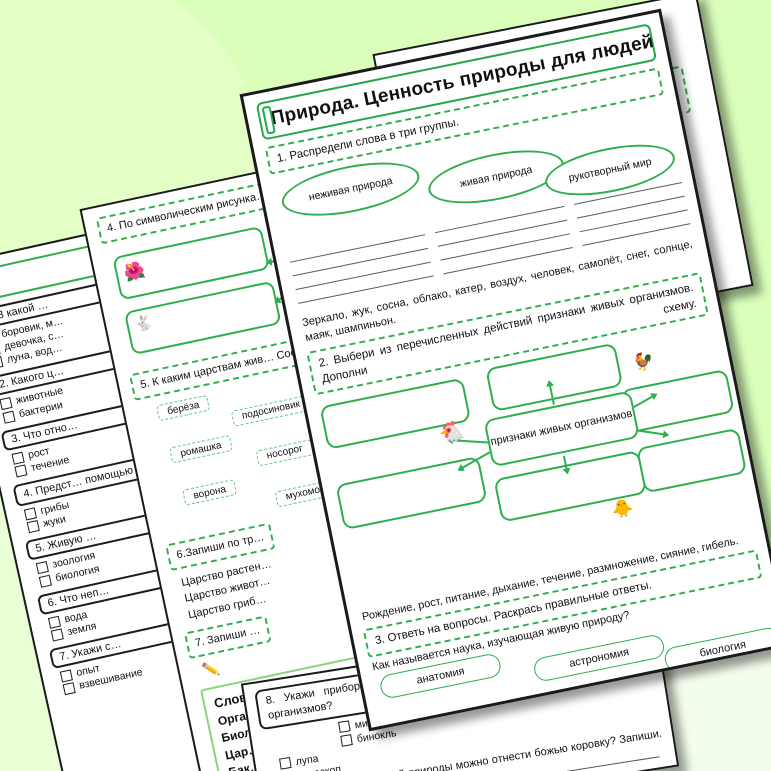  What do you see at coordinates (134, 272) in the screenshot?
I see `flower-icon: 🌺` at bounding box center [134, 272].